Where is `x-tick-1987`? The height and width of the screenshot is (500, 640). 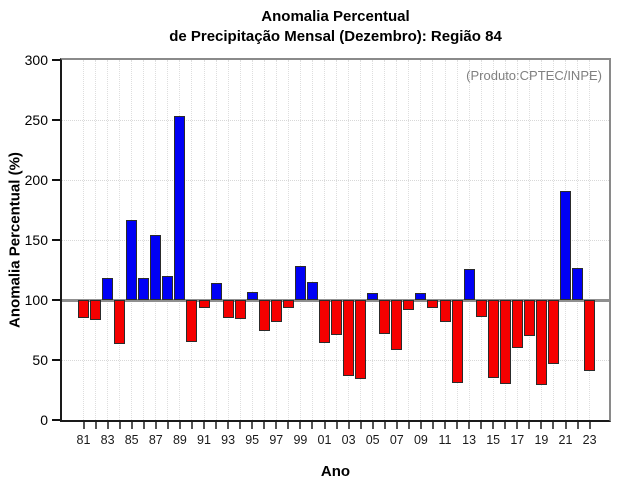
x-tick-1987 is located at coordinates (155, 425).